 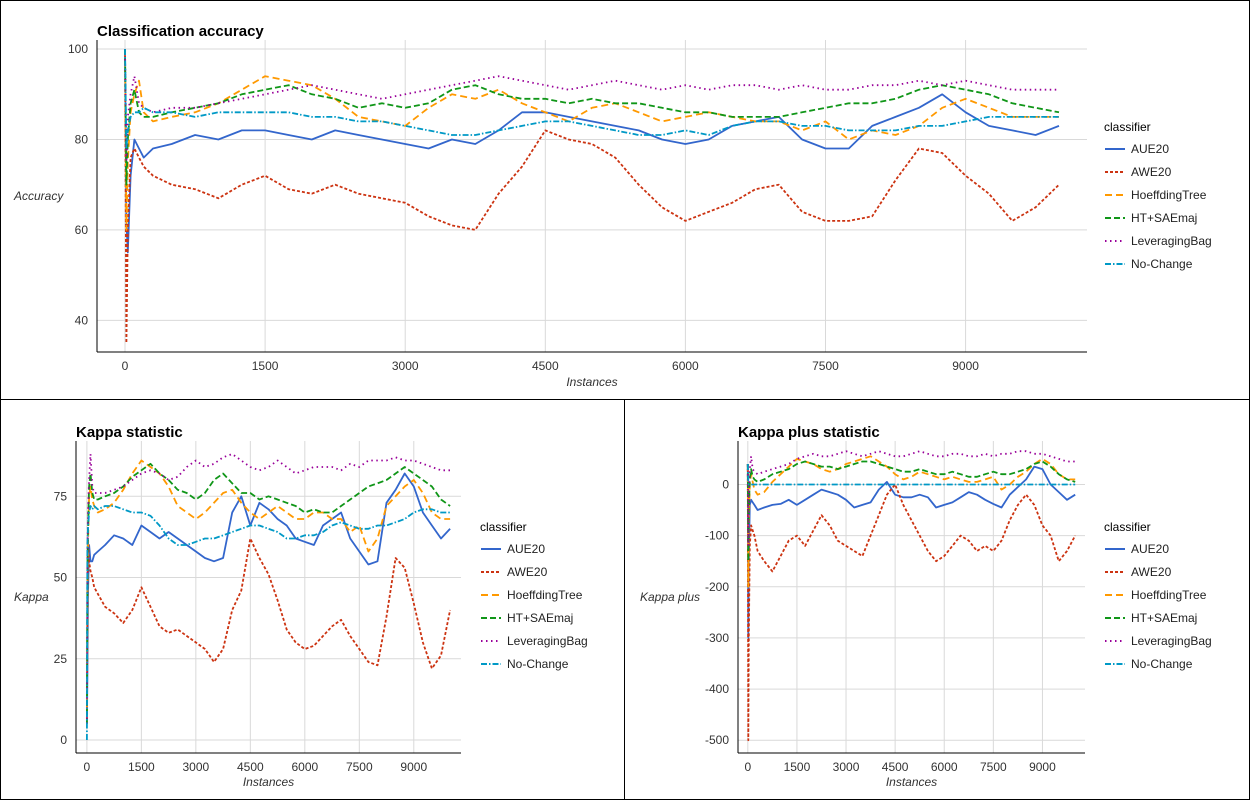 I want to click on series-line-leveragingbag, so click(x=911, y=498).